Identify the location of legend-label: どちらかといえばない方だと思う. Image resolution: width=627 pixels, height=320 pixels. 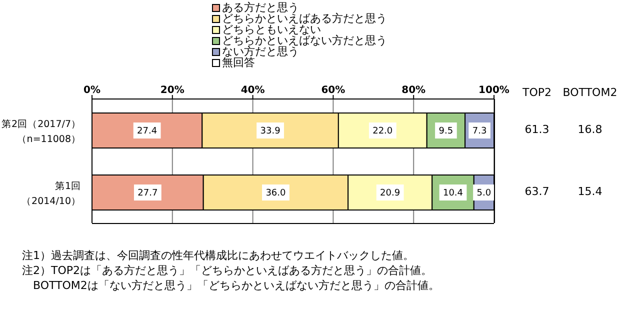
(304, 40).